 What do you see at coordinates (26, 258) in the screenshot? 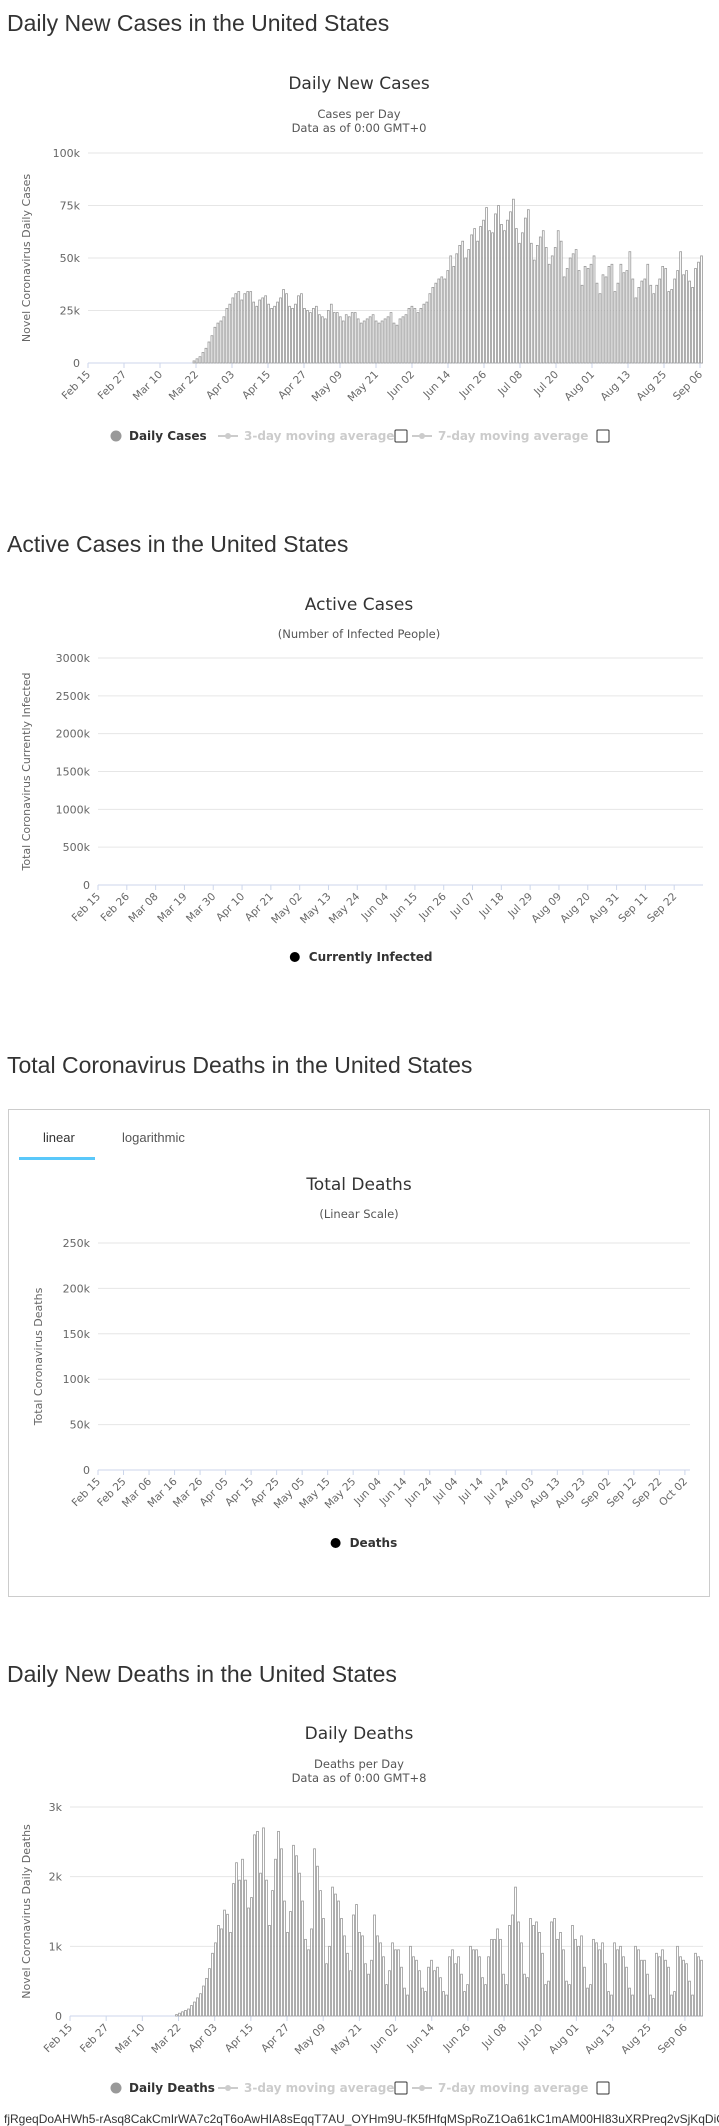
I see `y-axis-label: Novel Coronavirus Daily Cases` at bounding box center [26, 258].